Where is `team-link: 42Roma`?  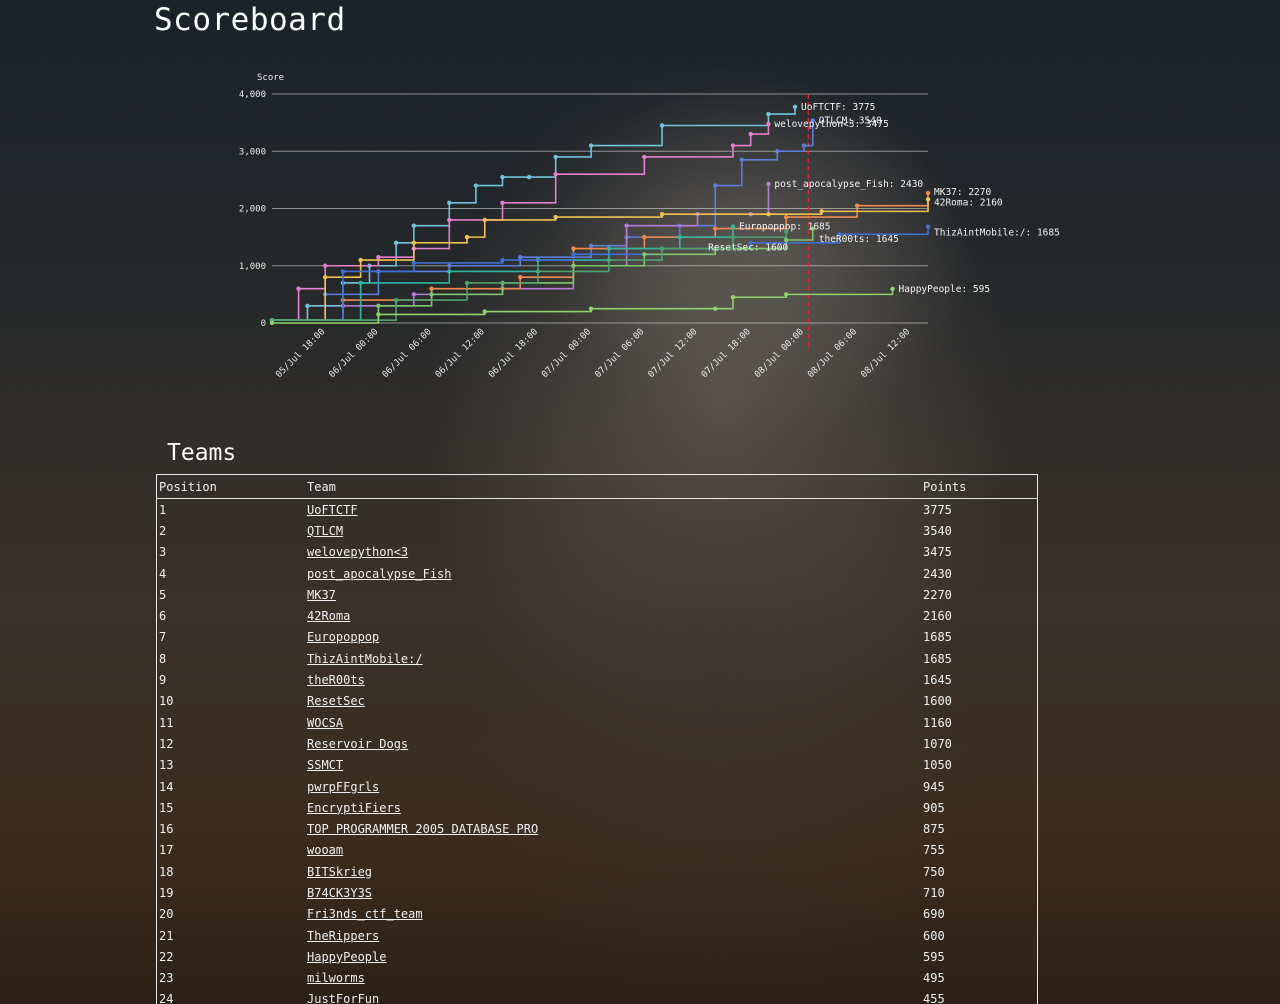
team-link: 42Roma is located at coordinates (329, 616).